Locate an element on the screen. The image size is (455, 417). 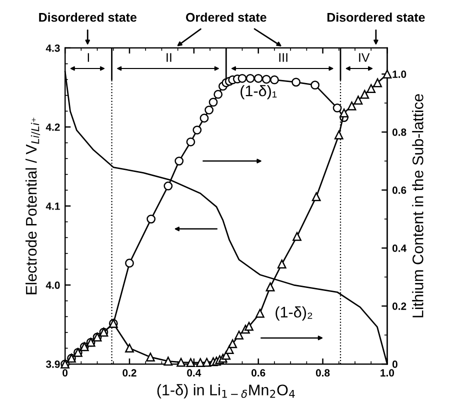
y2-tick-label: 0 is located at coordinates (395, 364).